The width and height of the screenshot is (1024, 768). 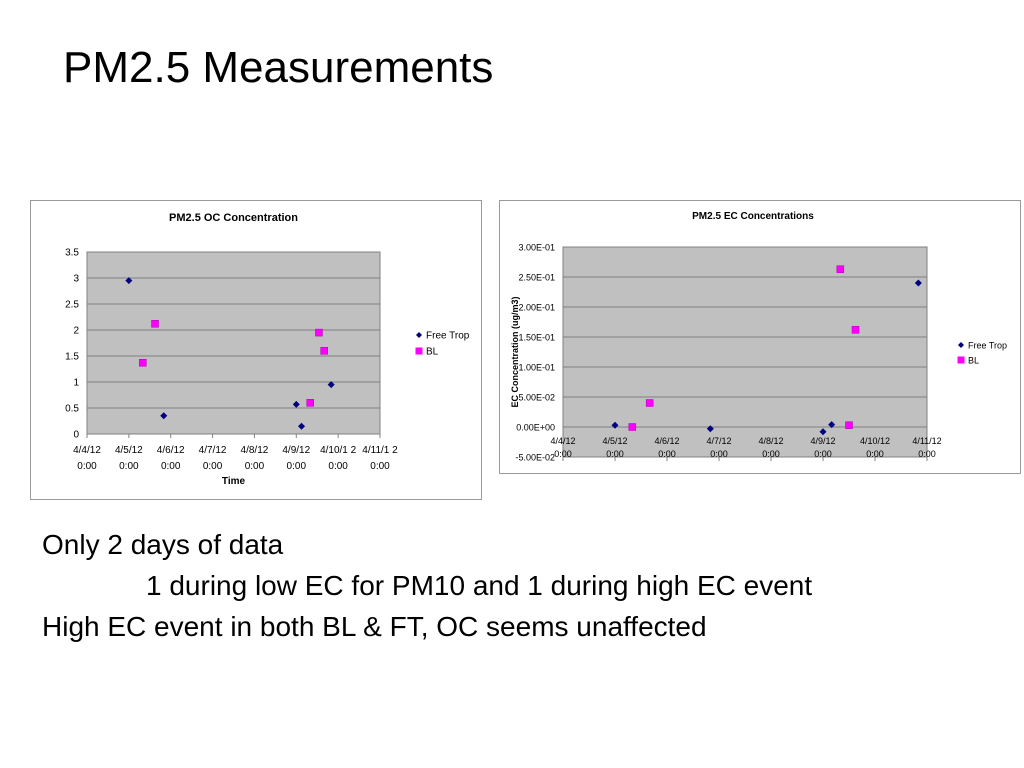 What do you see at coordinates (536, 278) in the screenshot?
I see `ec-y-tick-label: 2.50E-01` at bounding box center [536, 278].